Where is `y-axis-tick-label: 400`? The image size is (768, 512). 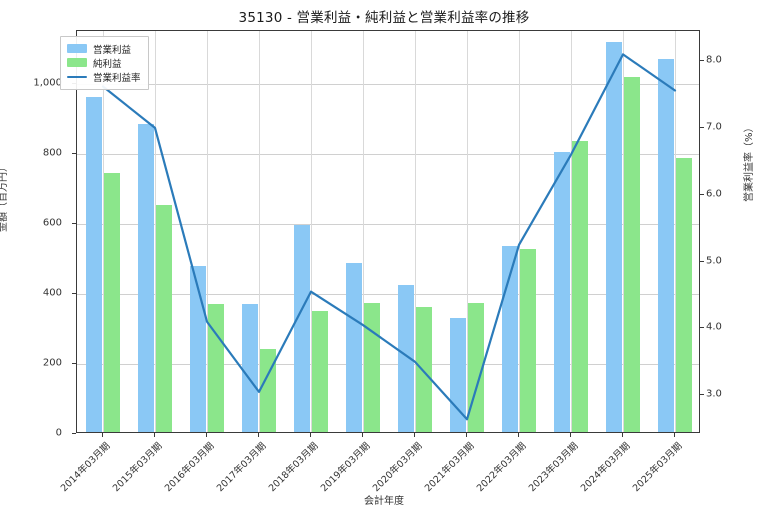
y-axis-tick-label: 400 is located at coordinates (52, 293).